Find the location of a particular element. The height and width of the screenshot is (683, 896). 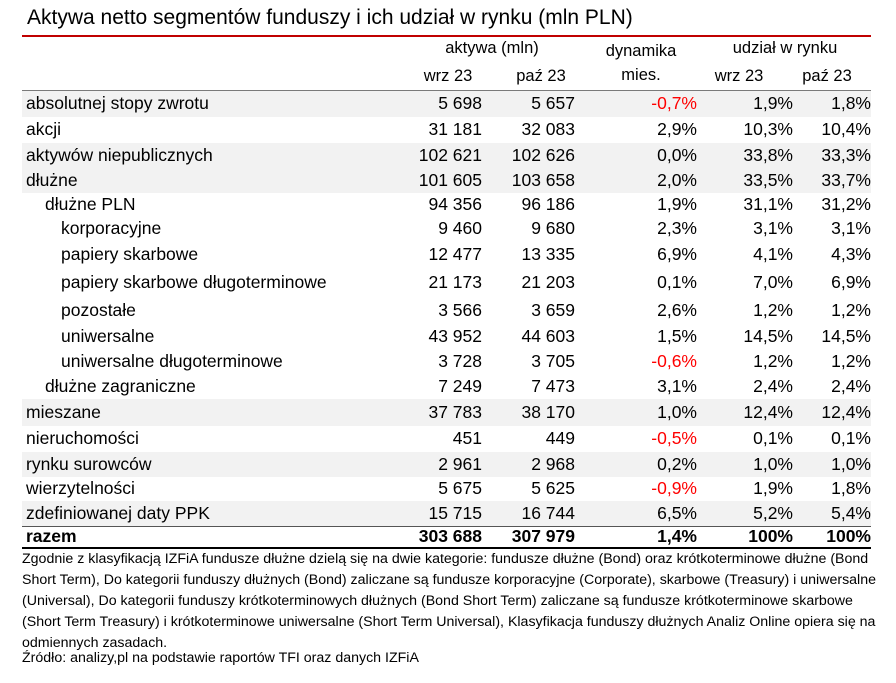

monthly-change-cell: 1,5% is located at coordinates (677, 335).